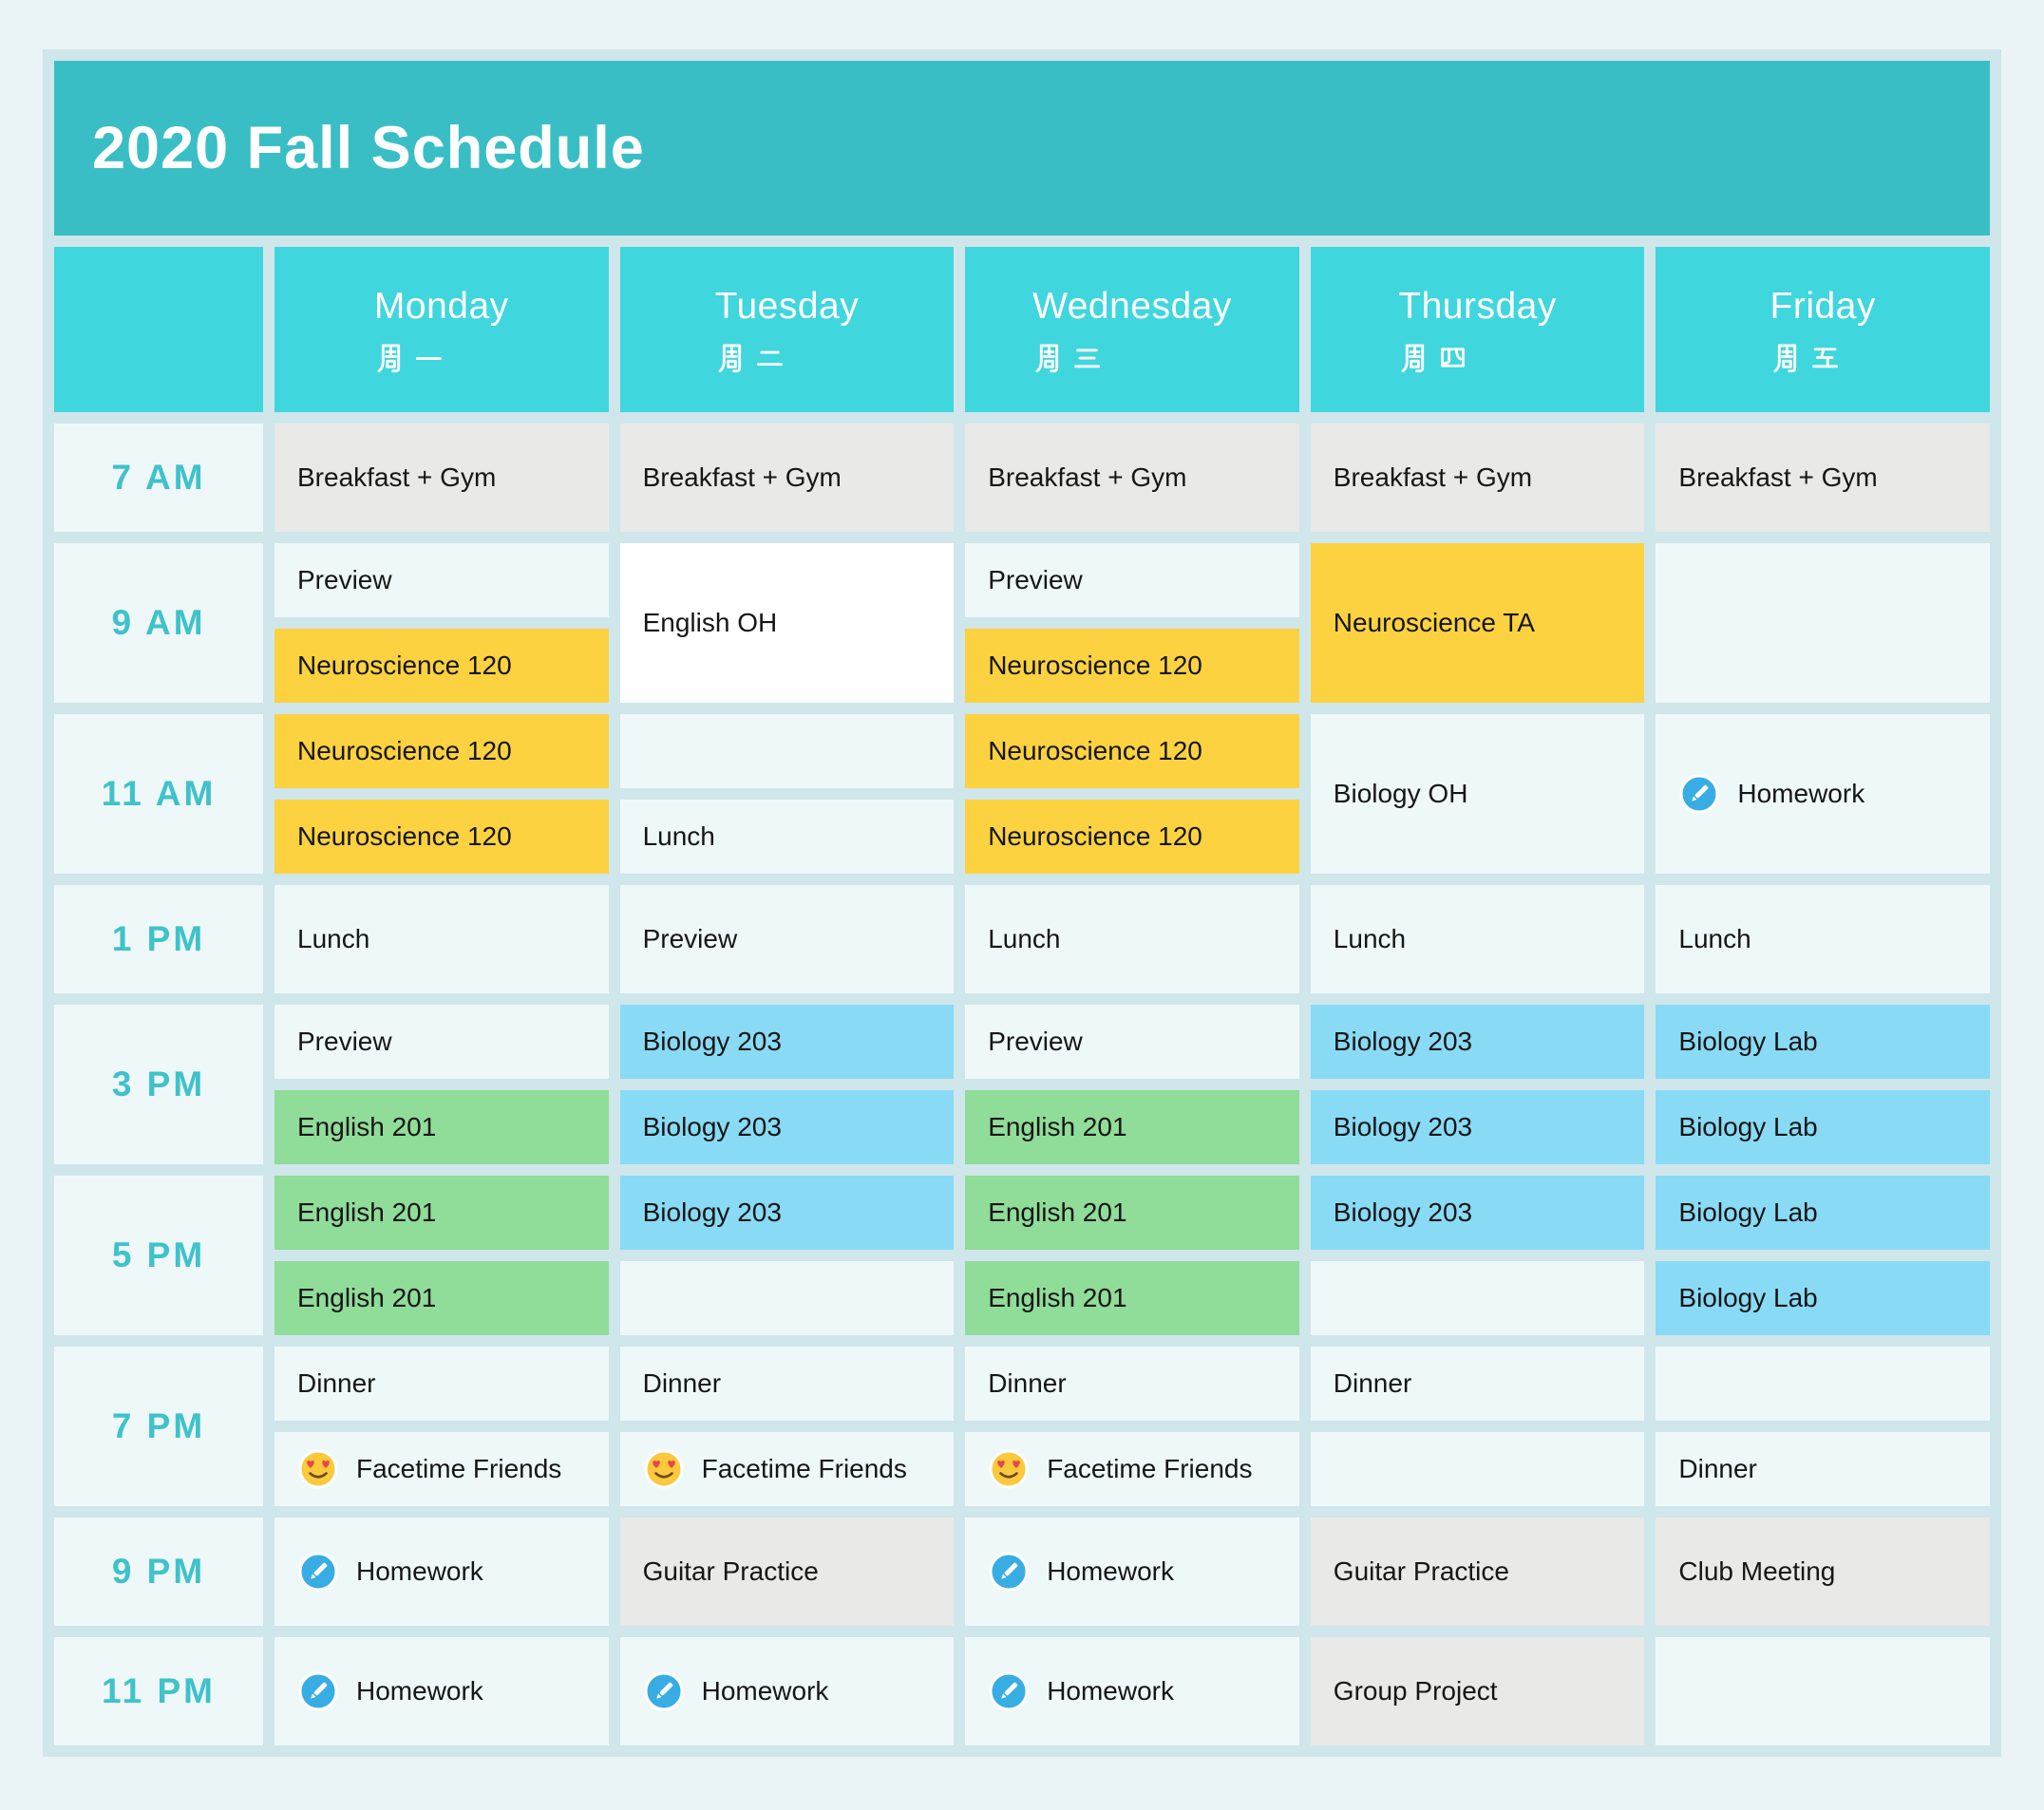 This screenshot has height=1810, width=2044. I want to click on cell-label: Biology OH, so click(1400, 794).